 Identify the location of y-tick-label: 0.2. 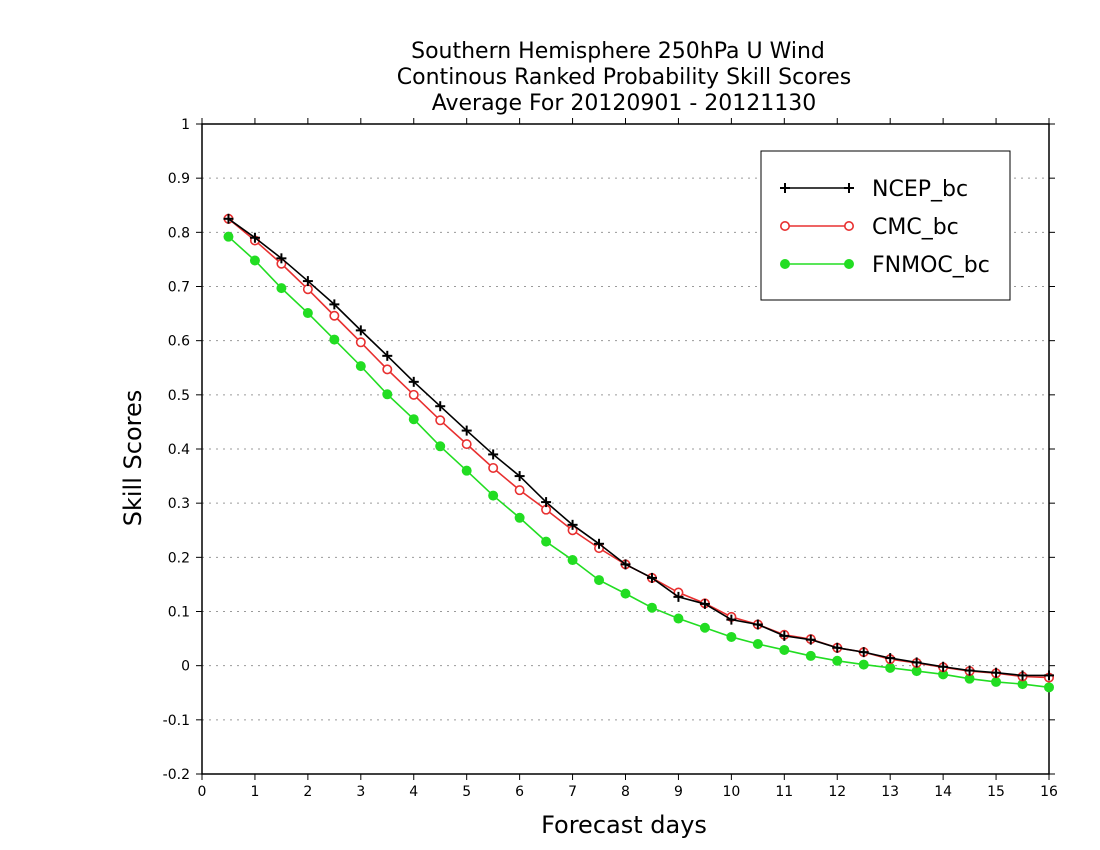
(179, 558).